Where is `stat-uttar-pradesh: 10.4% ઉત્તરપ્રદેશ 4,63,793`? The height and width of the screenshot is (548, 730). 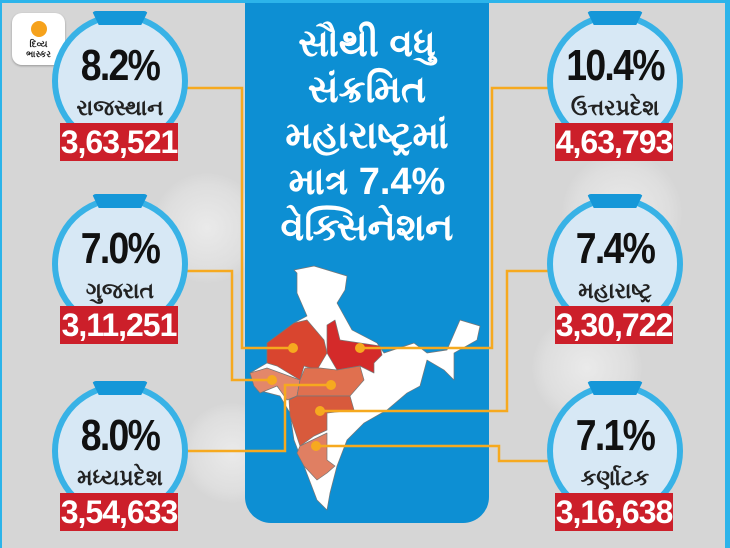
stat-uttar-pradesh: 10.4% ઉત્તરપ્રદેશ 4,63,793 is located at coordinates (615, 85).